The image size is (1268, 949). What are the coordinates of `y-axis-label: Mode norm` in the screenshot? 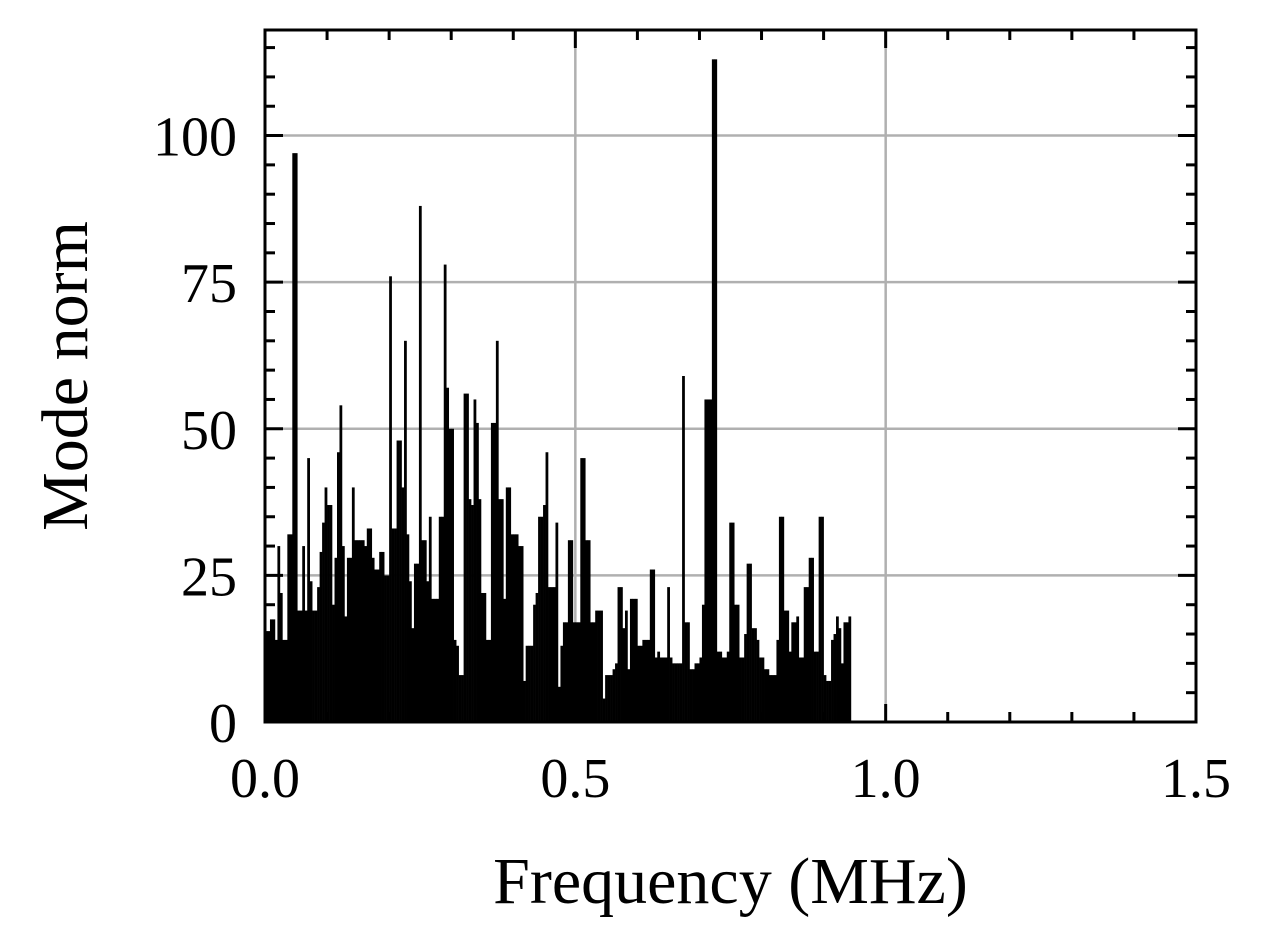 It's located at (65, 376).